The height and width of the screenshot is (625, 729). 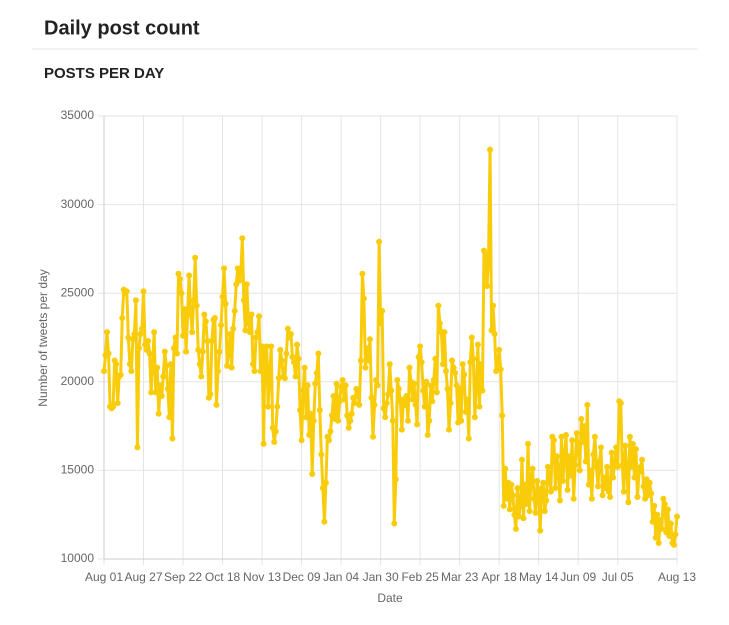 What do you see at coordinates (104, 577) in the screenshot?
I see `x-tick-label: Aug 01` at bounding box center [104, 577].